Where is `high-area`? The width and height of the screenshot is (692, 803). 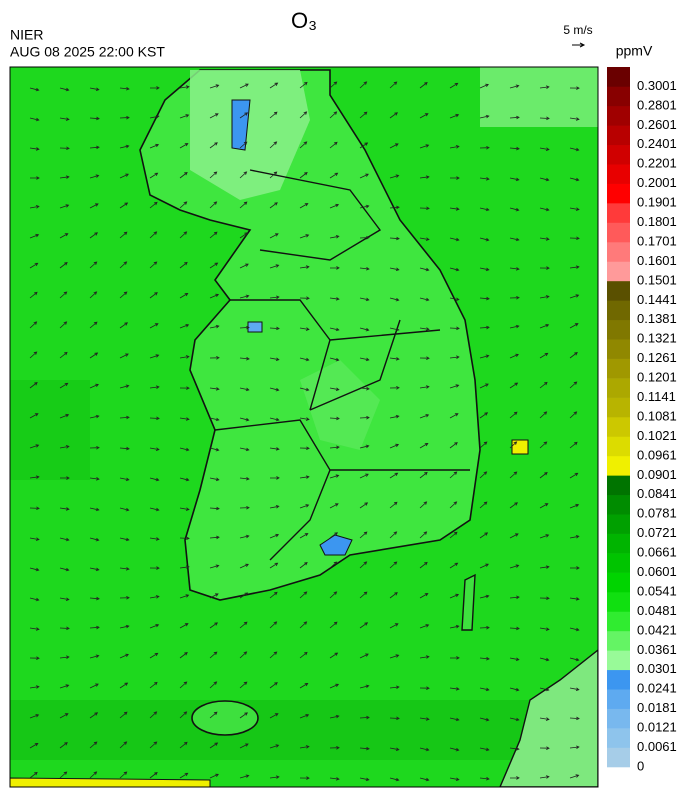 high-area is located at coordinates (110, 782).